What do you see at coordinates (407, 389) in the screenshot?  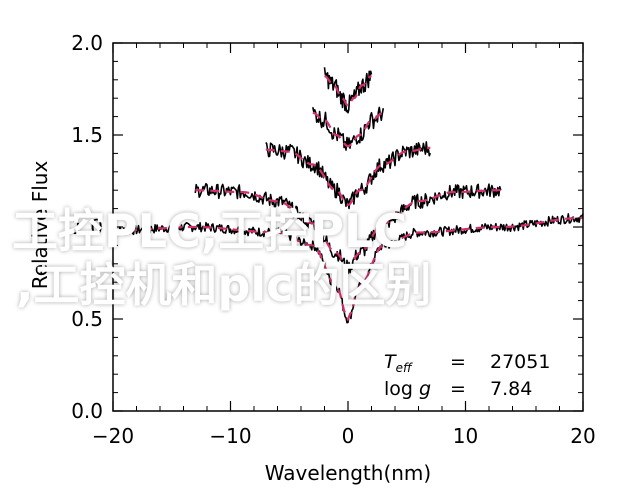 I see `logg-label: log g` at bounding box center [407, 389].